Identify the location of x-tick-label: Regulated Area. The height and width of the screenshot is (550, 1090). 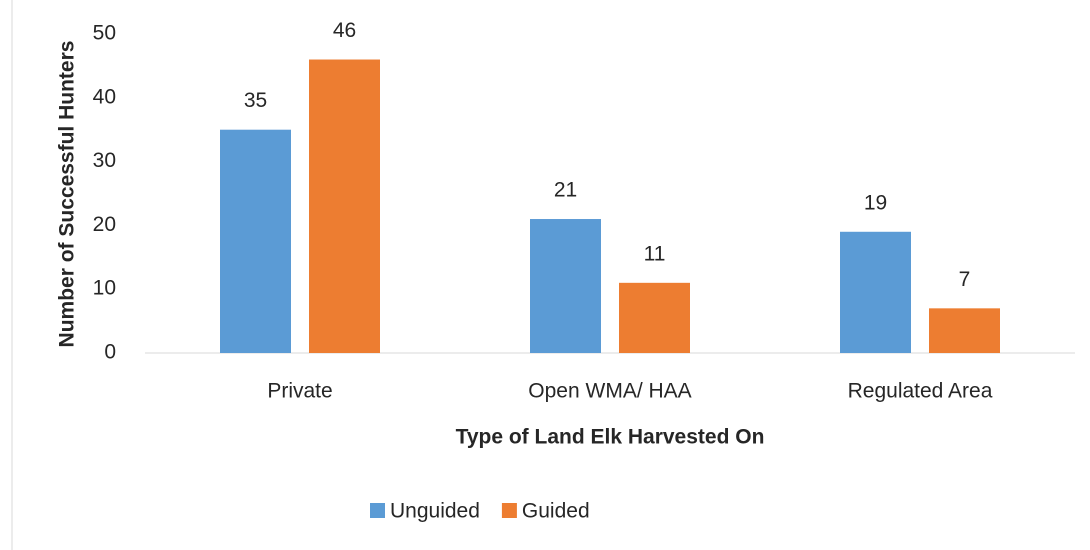
(920, 391).